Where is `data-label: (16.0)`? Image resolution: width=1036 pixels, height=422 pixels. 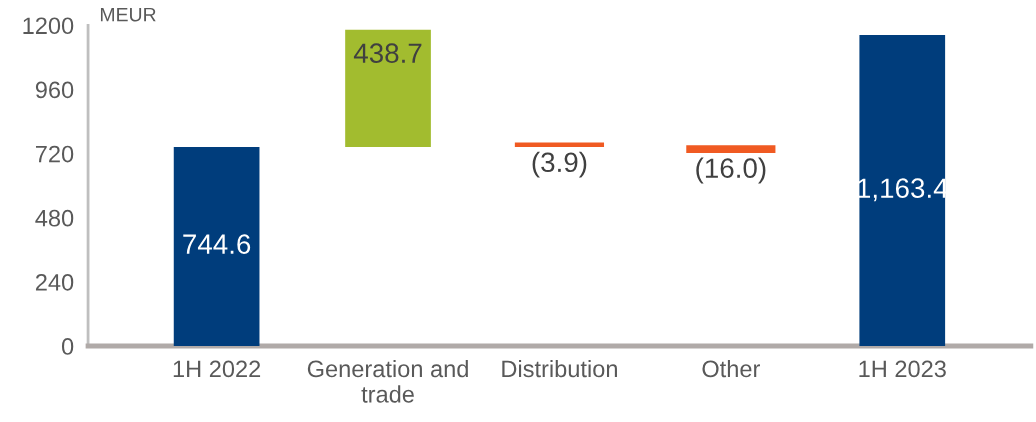 data-label: (16.0) is located at coordinates (731, 170).